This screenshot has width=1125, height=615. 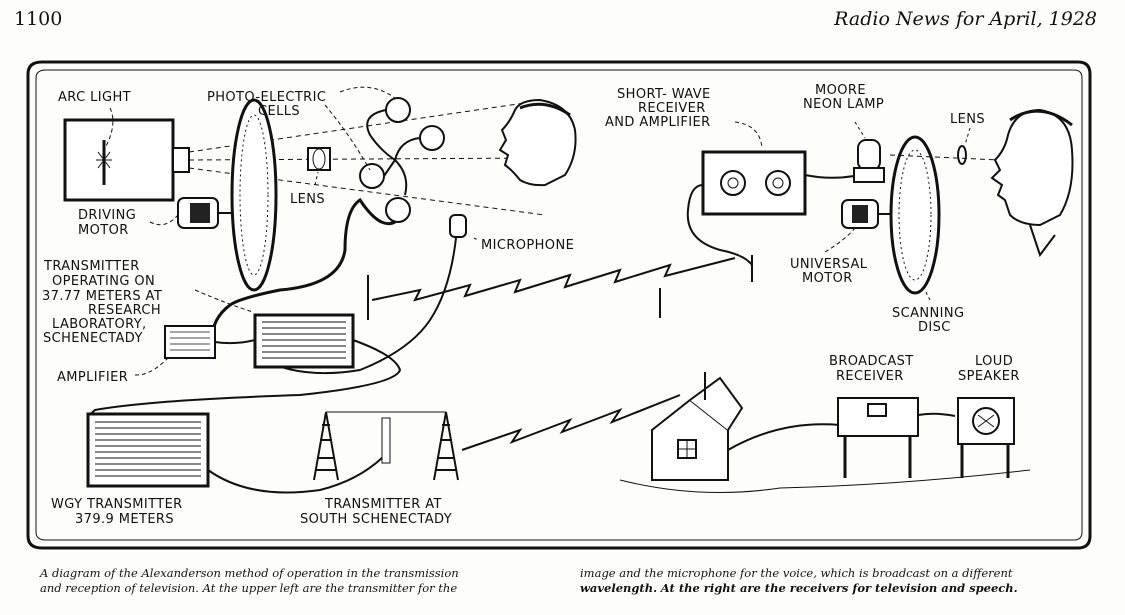 What do you see at coordinates (840, 90) in the screenshot?
I see `label-neon-1: MOORE` at bounding box center [840, 90].